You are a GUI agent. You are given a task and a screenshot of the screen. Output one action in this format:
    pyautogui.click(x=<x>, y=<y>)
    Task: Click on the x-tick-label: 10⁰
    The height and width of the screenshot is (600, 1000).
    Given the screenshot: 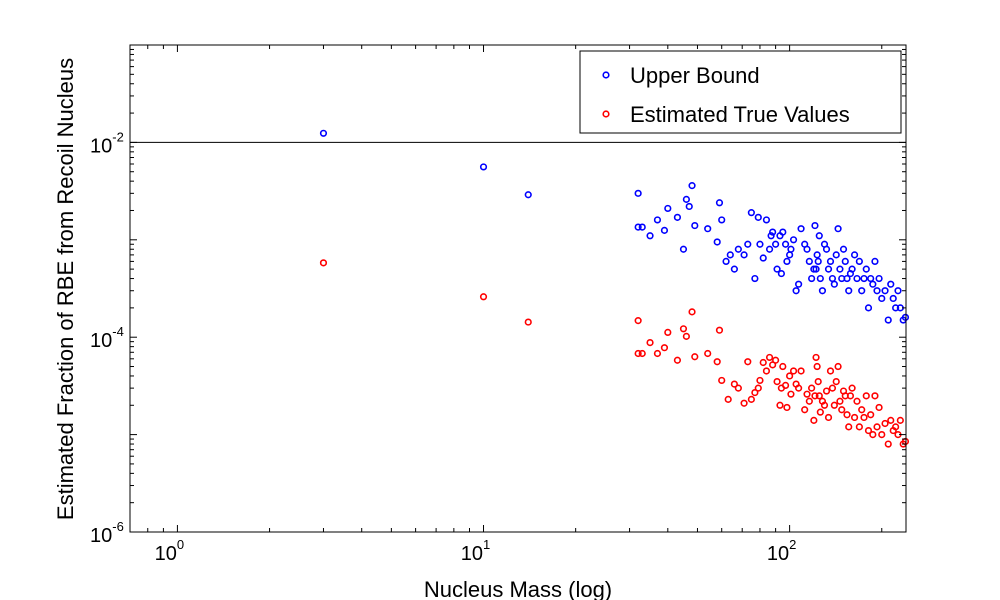 What is the action you would take?
    pyautogui.click(x=169, y=551)
    